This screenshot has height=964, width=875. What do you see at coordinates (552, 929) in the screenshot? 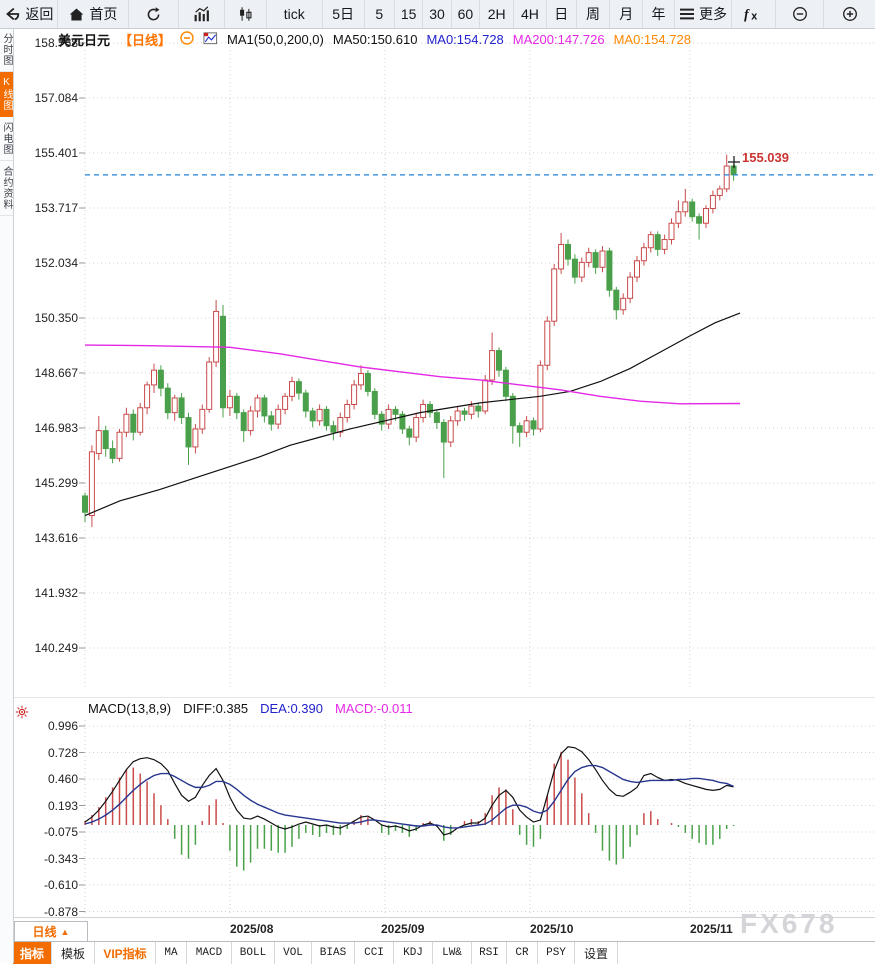
I see `x-axis-month-label: 2025/10` at bounding box center [552, 929].